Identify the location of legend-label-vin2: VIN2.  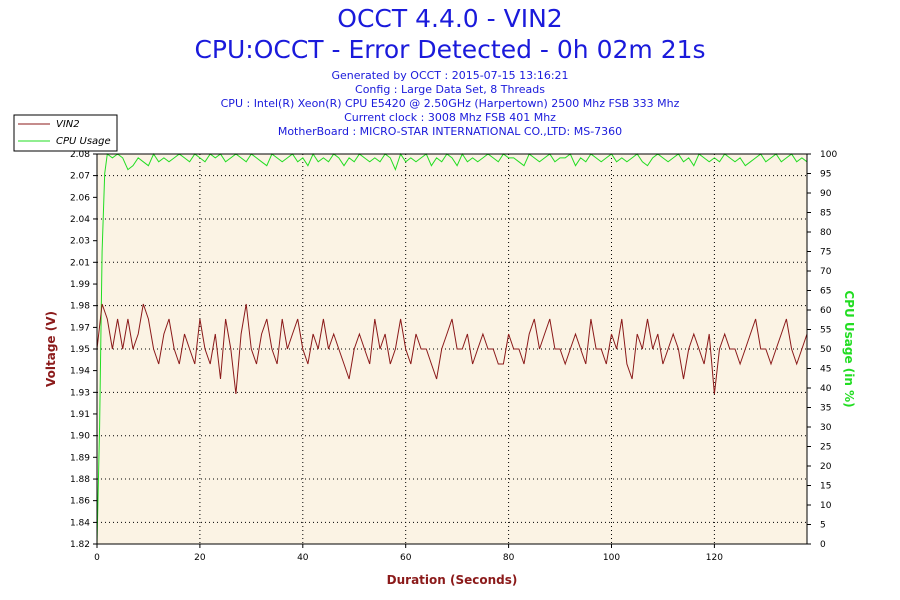
(68, 124).